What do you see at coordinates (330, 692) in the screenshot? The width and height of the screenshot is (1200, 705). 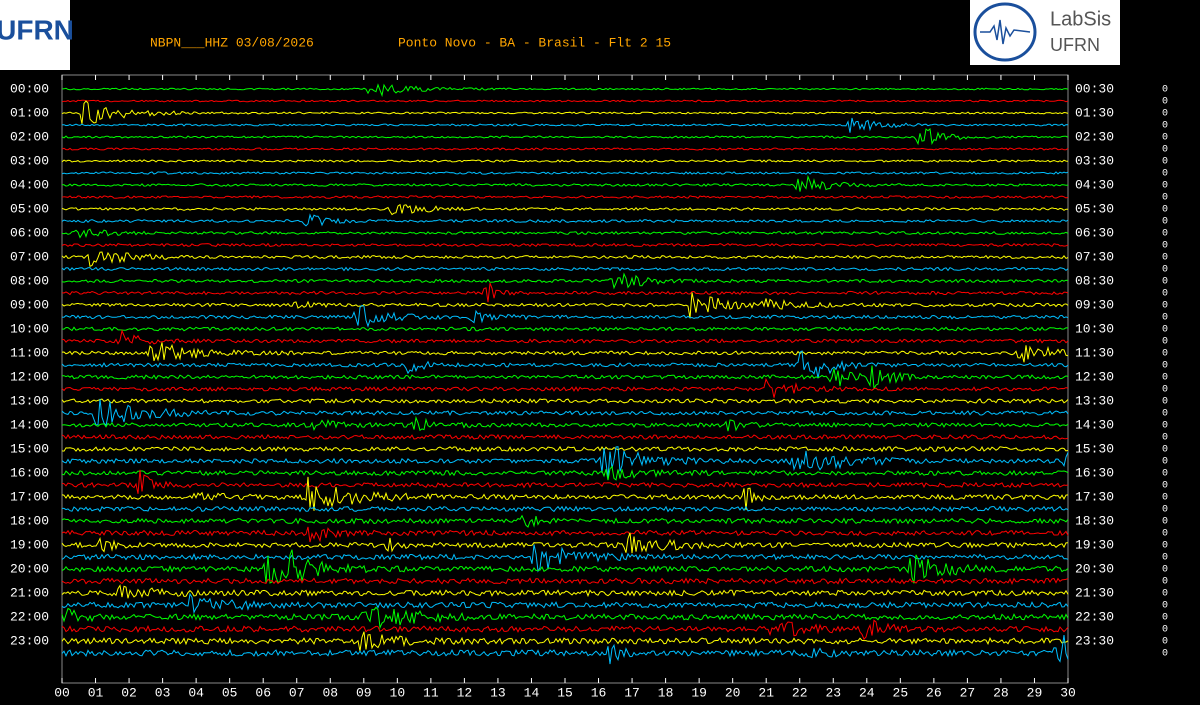 I see `x-tick-label: 08` at bounding box center [330, 692].